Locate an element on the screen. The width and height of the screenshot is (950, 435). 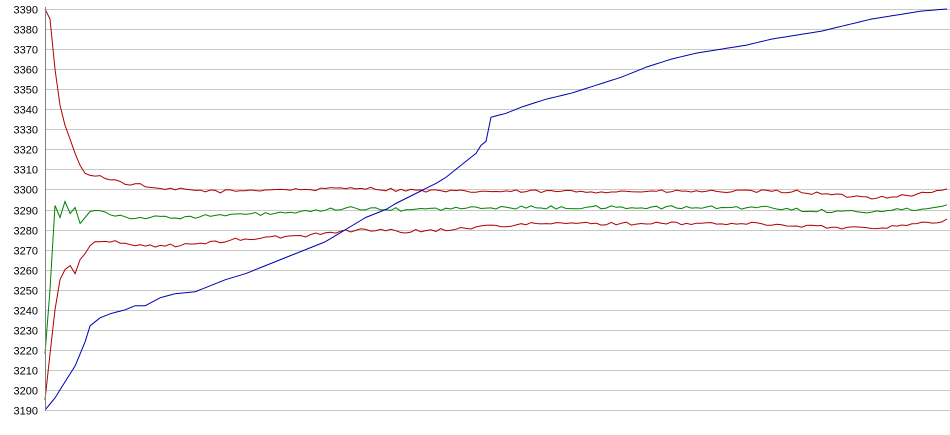
y-tick-label: 3360 is located at coordinates (26, 71).